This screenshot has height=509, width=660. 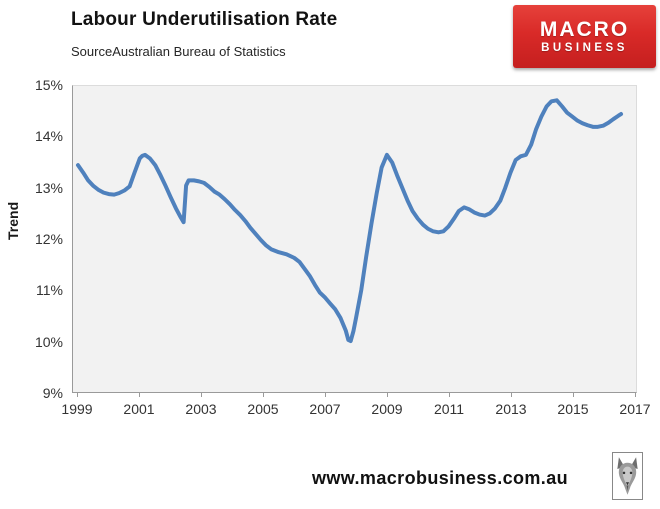 I want to click on x-tick-label: 2007, so click(x=325, y=409).